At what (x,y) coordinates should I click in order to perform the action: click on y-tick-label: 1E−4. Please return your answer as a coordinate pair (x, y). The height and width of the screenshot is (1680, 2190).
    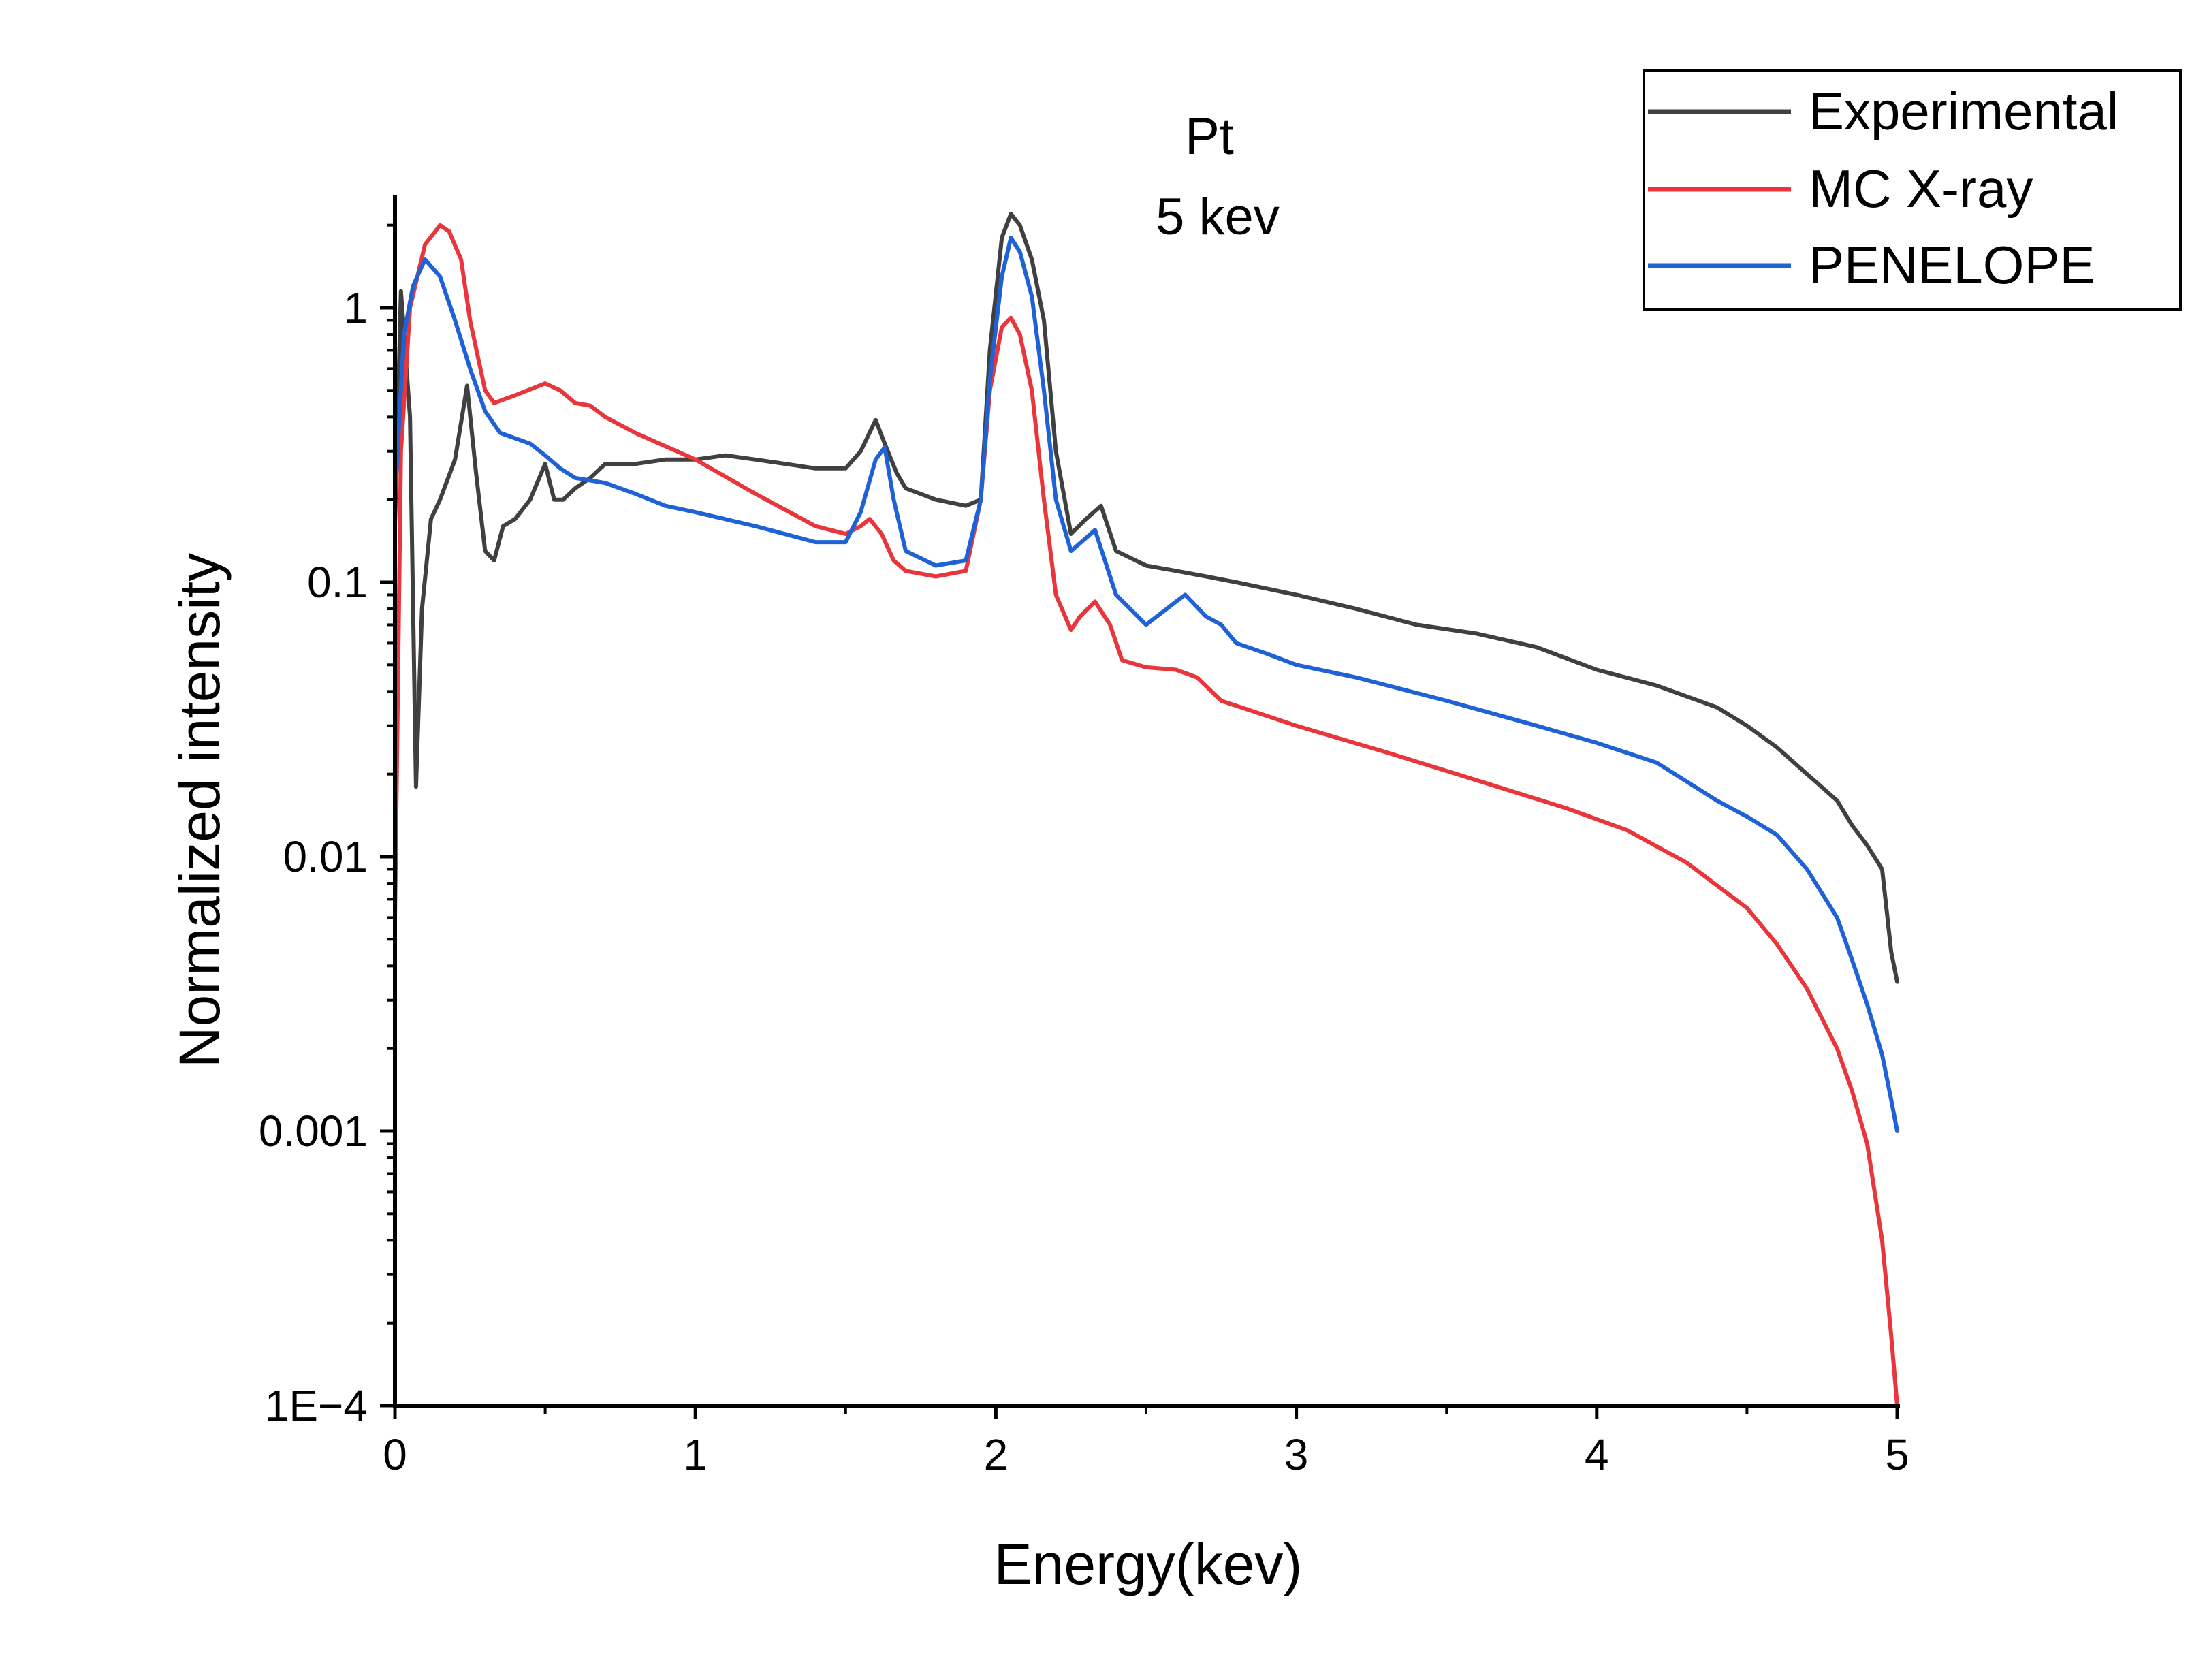
    Looking at the image, I should click on (316, 1405).